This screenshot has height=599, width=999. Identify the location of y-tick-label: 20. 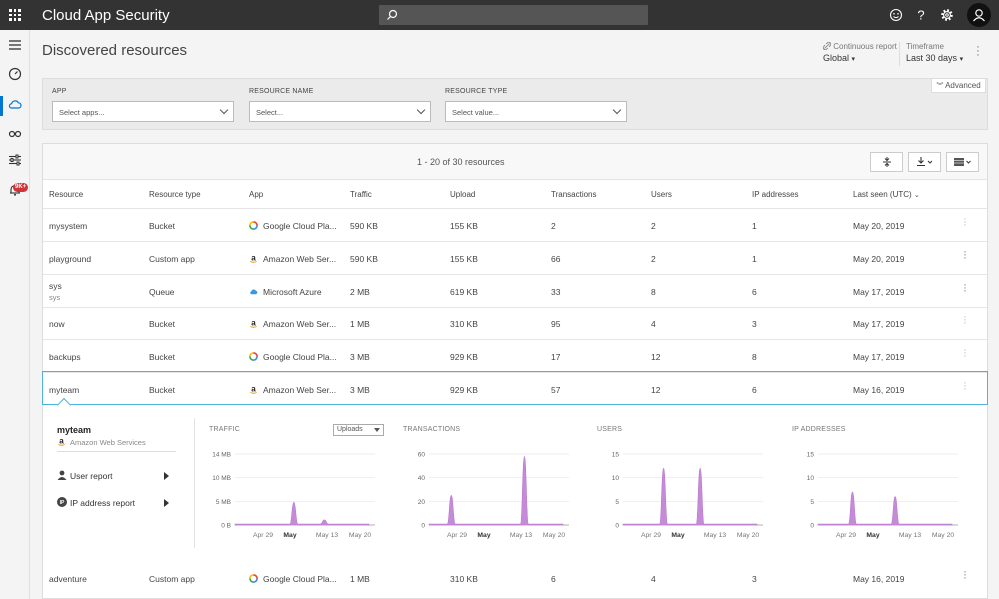
(422, 502).